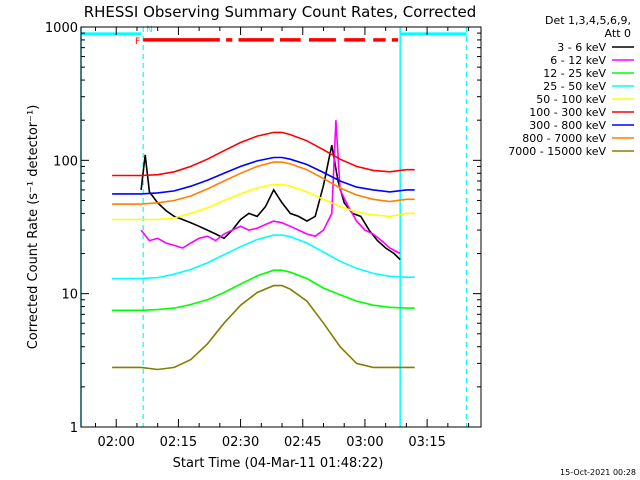 The image size is (640, 480). I want to click on y-axis-label: Corrected Count Rate (s⁻¹ detector⁻¹), so click(33, 227).